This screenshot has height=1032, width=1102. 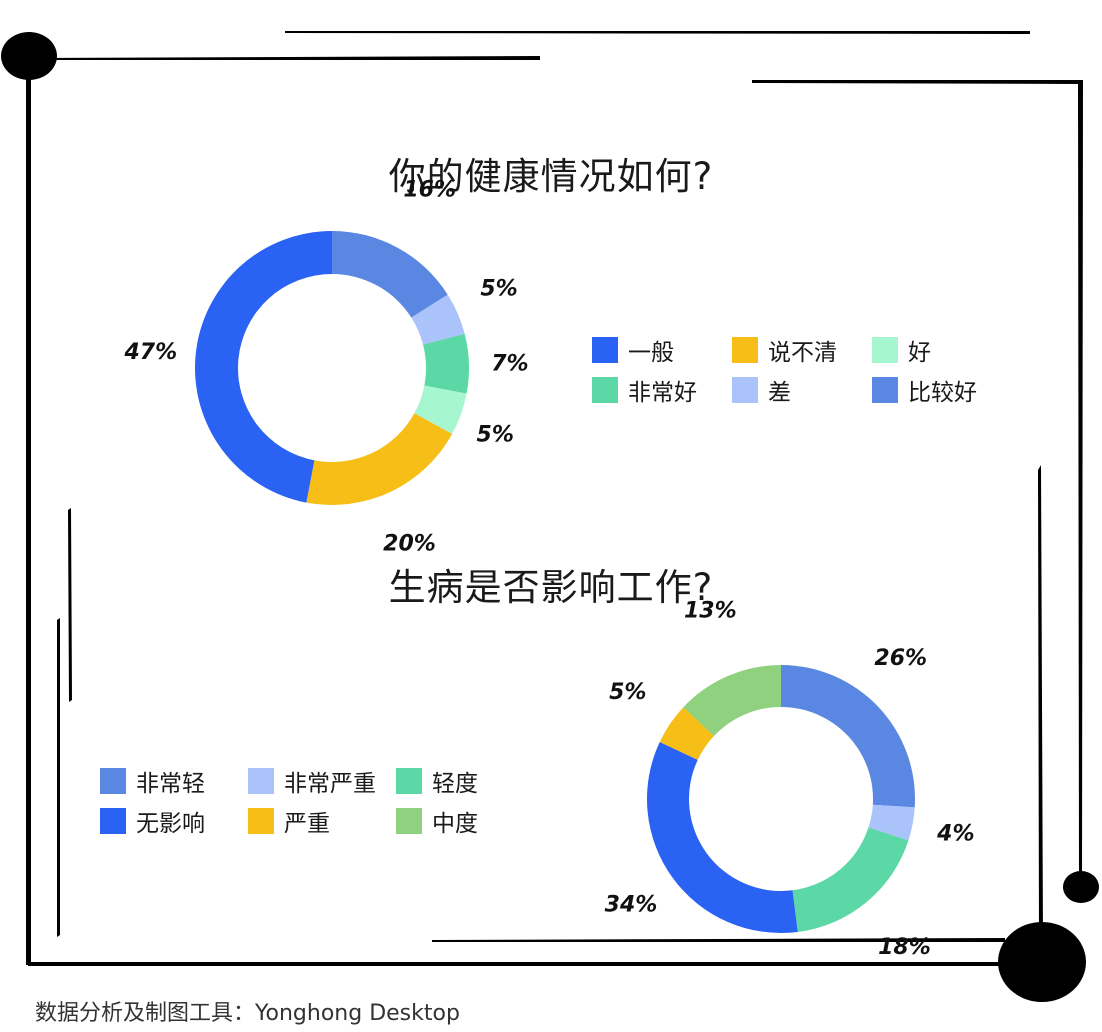 I want to click on legend-label: 非常严重, so click(x=330, y=784).